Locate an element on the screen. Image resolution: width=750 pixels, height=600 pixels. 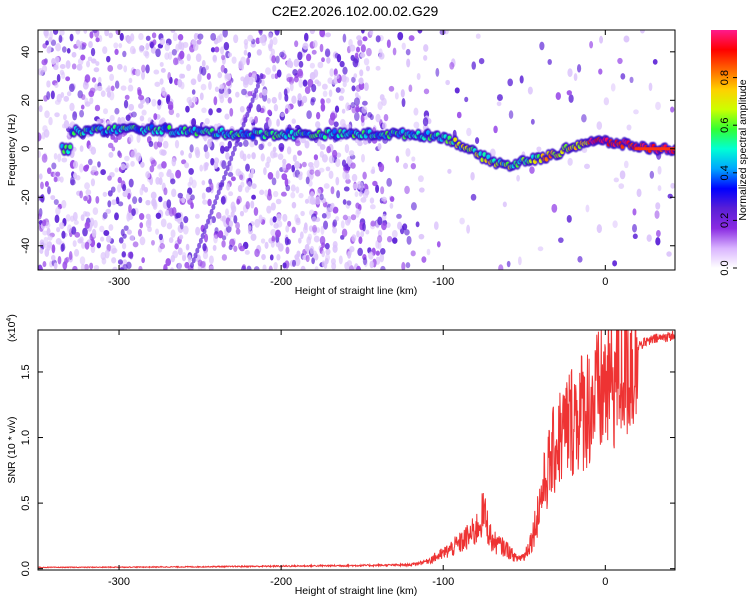
snr-x-tick-label: -300 is located at coordinates (119, 582).